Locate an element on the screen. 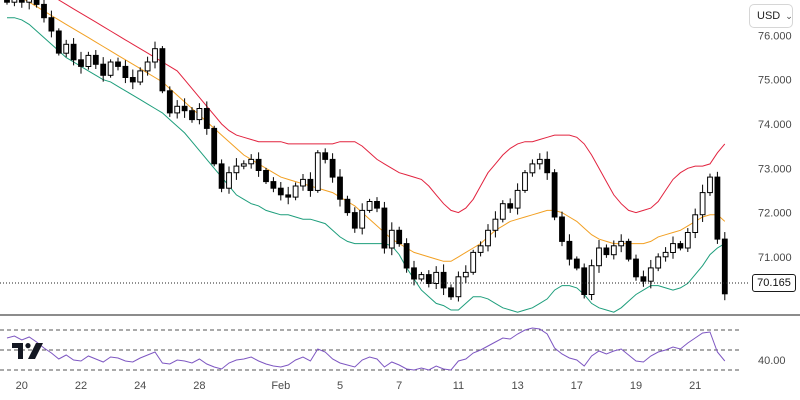 This screenshot has width=800, height=400. price-tick-label: 73.000 is located at coordinates (775, 169).